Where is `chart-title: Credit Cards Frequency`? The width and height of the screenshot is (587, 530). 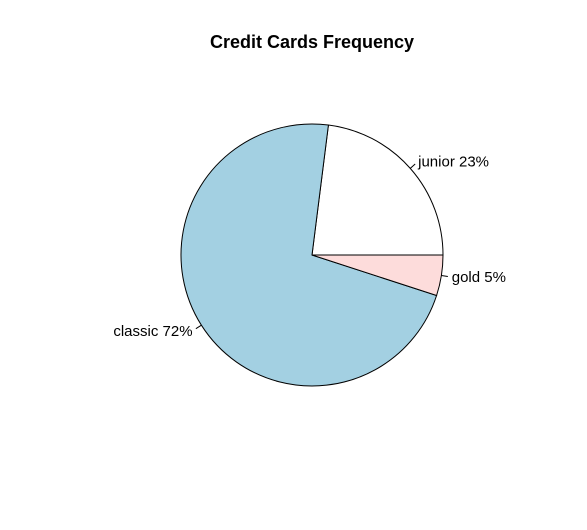 chart-title: Credit Cards Frequency is located at coordinates (312, 42).